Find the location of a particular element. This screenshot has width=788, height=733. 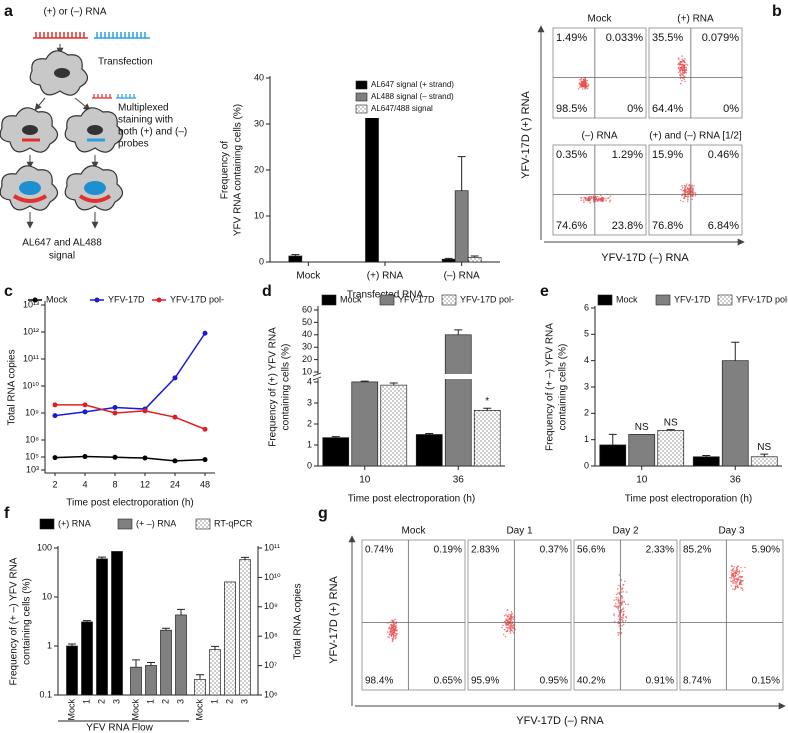

panel-letter: g is located at coordinates (323, 513).